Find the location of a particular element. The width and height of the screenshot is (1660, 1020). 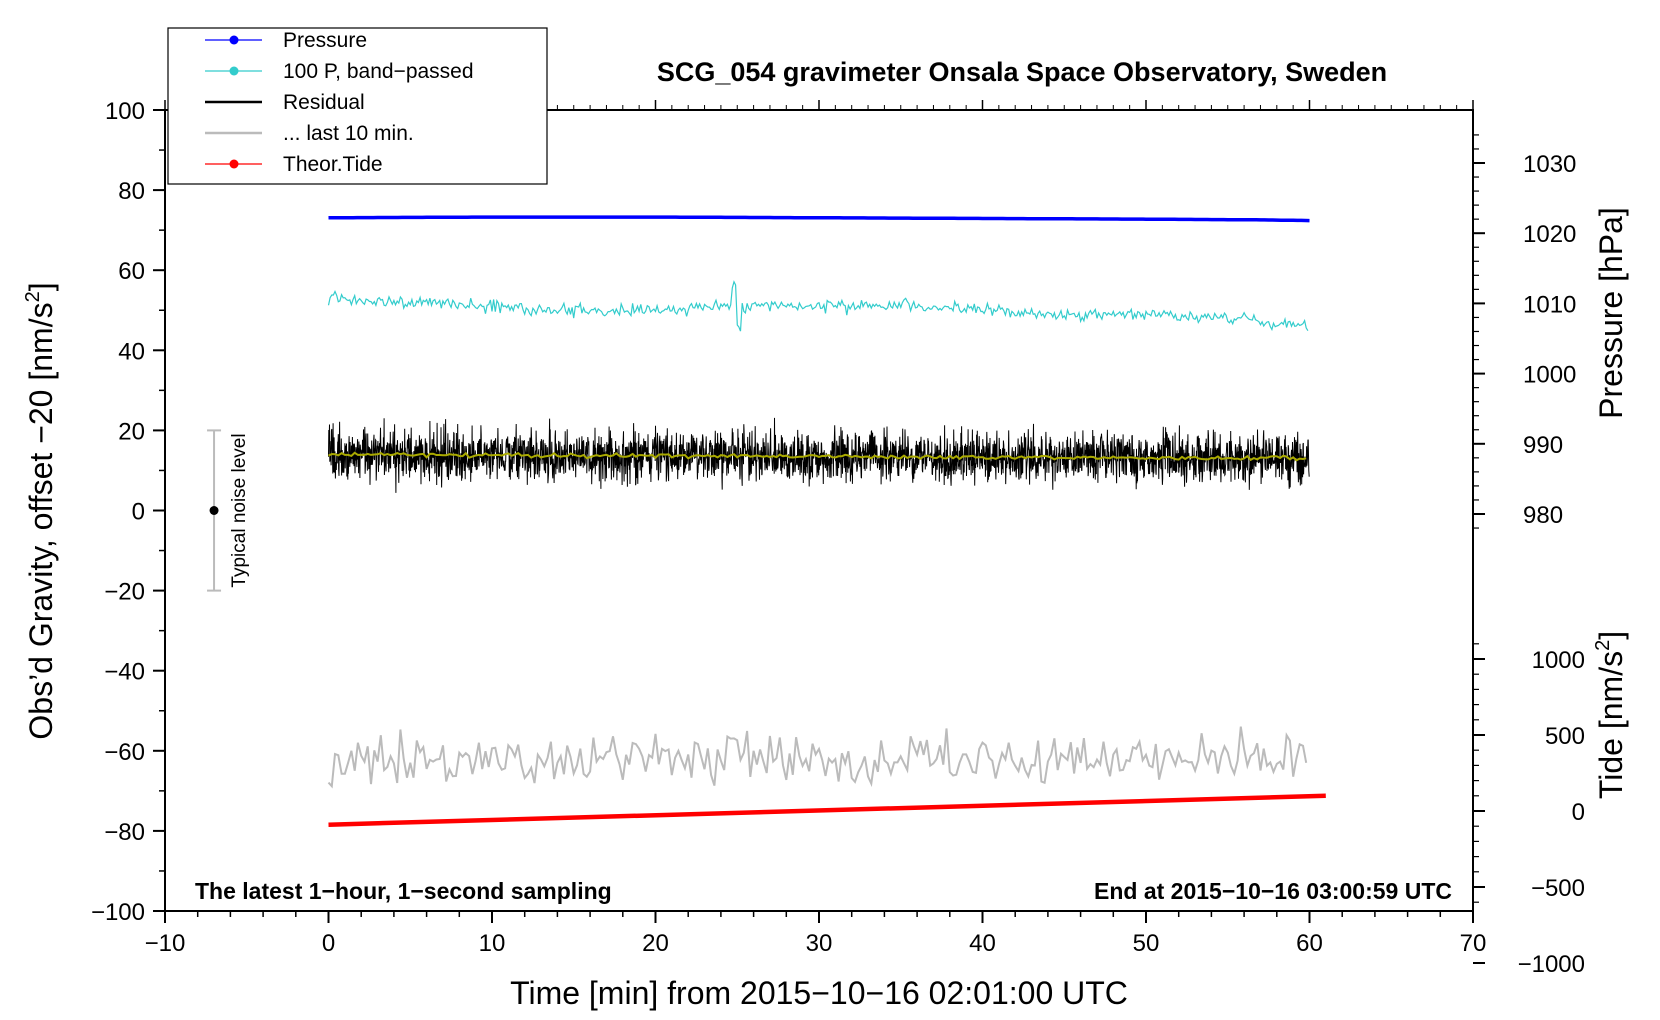

x-tick-label: 30 is located at coordinates (819, 943).